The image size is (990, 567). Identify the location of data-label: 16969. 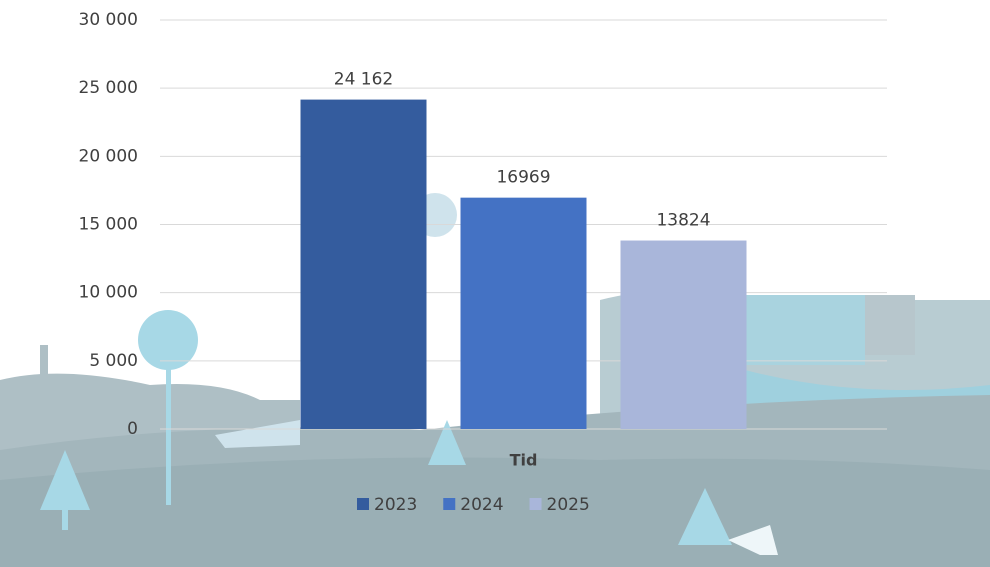
(523, 178).